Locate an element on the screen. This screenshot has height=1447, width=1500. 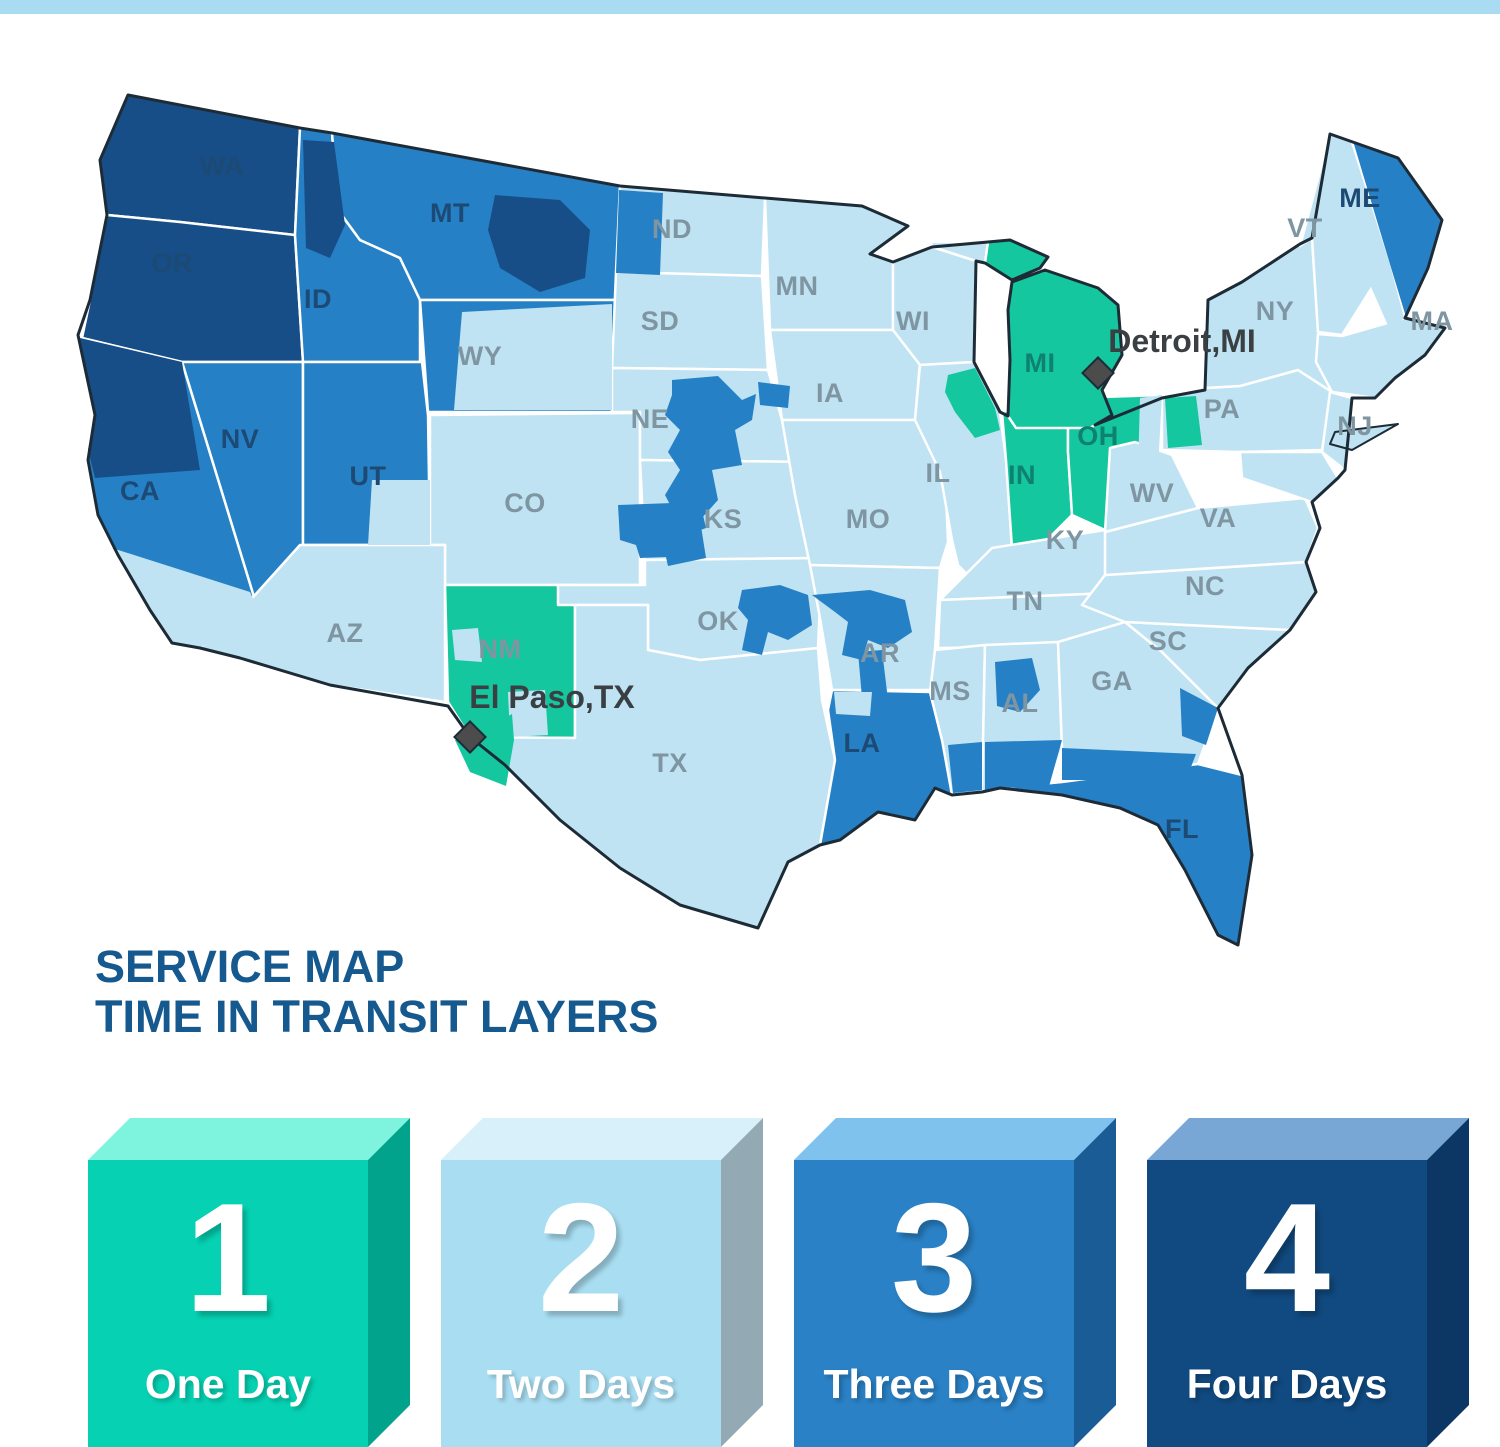
zone-patch-ok-east is located at coordinates (775, 620).